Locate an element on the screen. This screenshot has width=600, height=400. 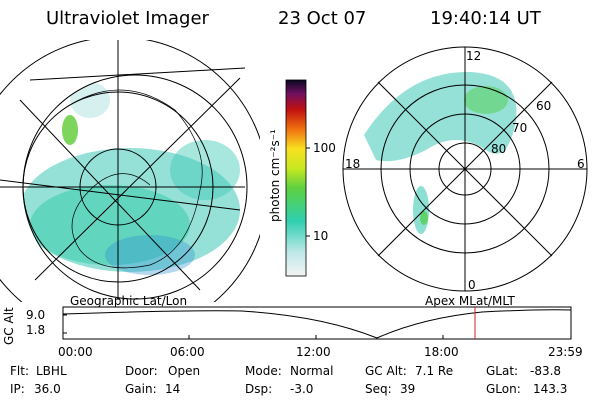
time-text: 19:40:14 UT is located at coordinates (485, 18).